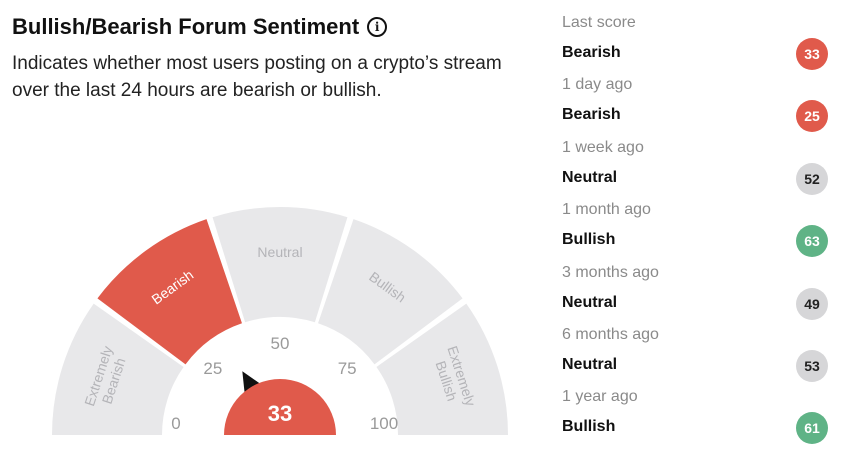 The width and height of the screenshot is (860, 476). I want to click on history-period: 6 months ago, so click(610, 334).